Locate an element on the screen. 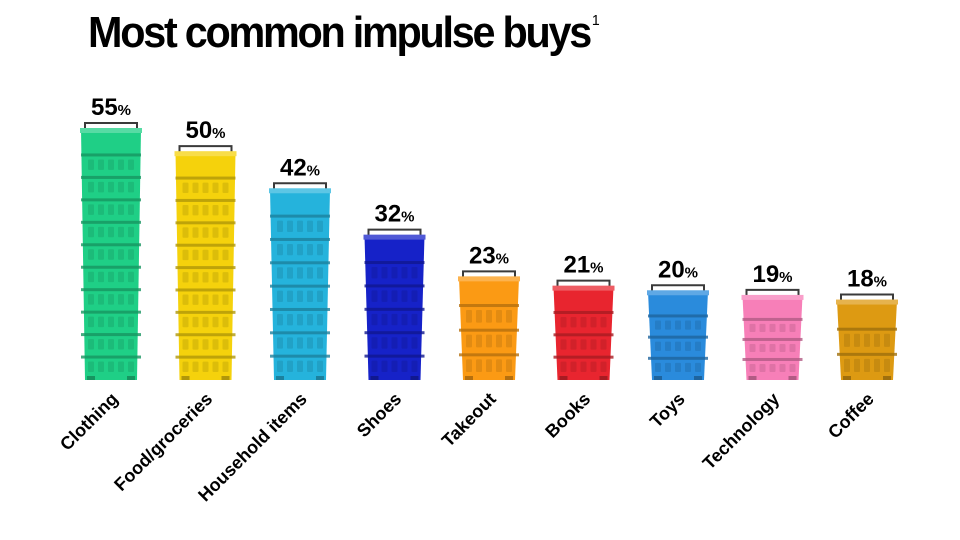  basket-stack is located at coordinates (111, 254).